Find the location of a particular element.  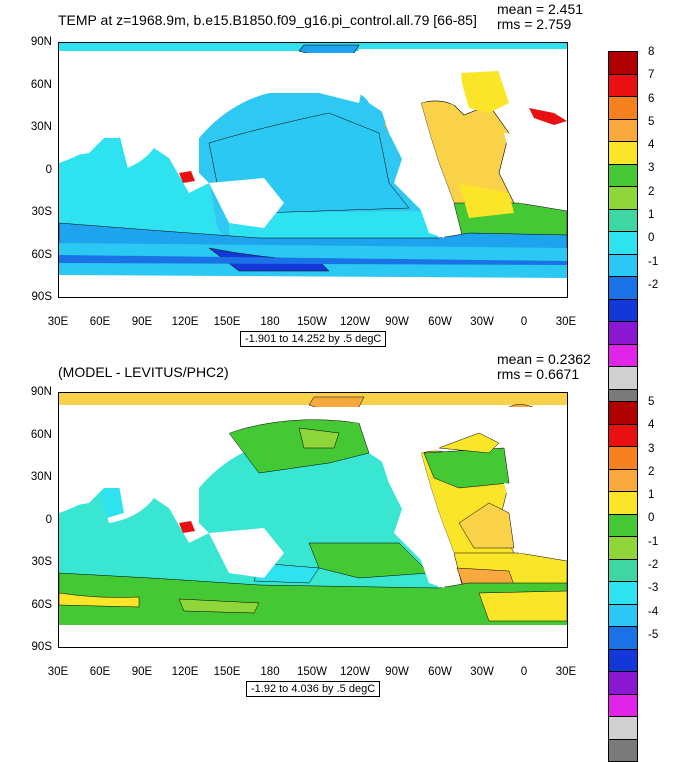

panel1-lat-tick: 30N is located at coordinates (34, 127).